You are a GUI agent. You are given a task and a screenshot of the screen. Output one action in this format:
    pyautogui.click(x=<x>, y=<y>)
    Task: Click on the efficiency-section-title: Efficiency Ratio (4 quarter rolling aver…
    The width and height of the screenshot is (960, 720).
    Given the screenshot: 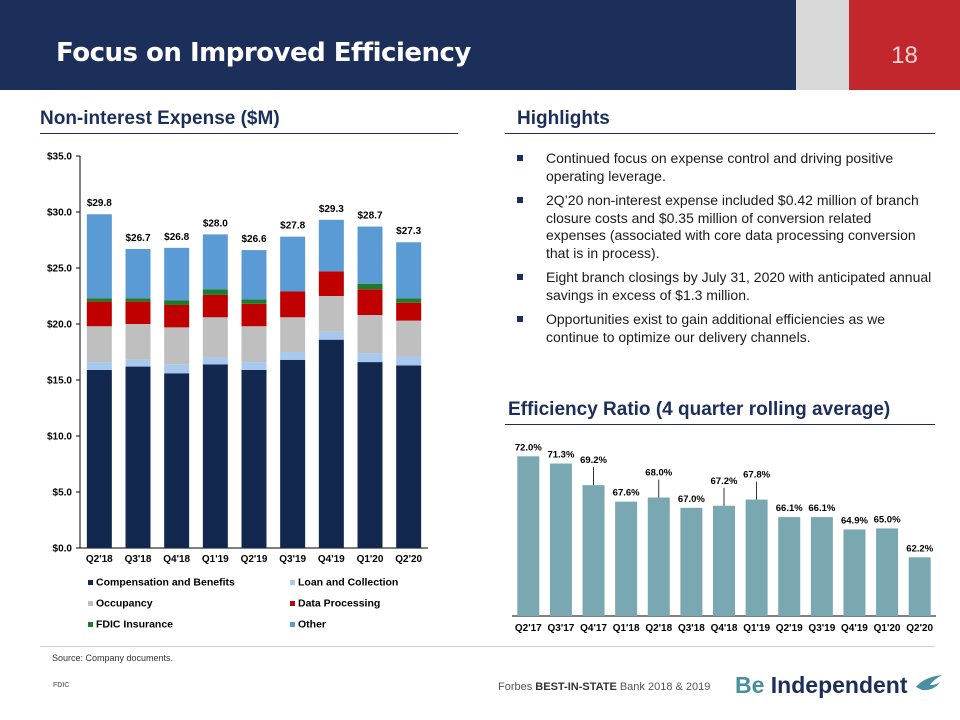 What is the action you would take?
    pyautogui.click(x=699, y=409)
    